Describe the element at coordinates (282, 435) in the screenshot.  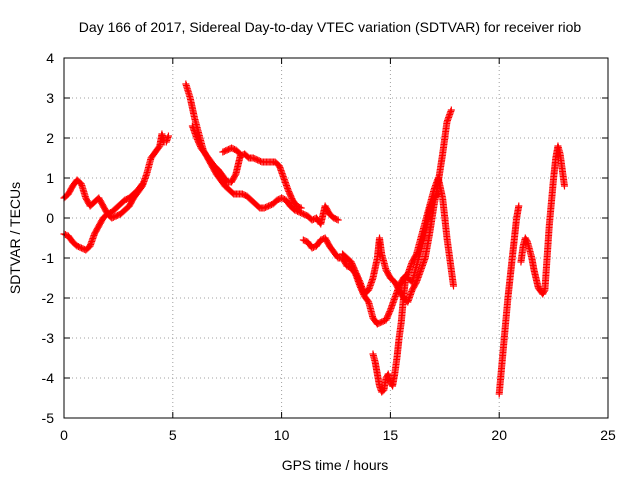
I see `x-tick-label: 10` at that location.